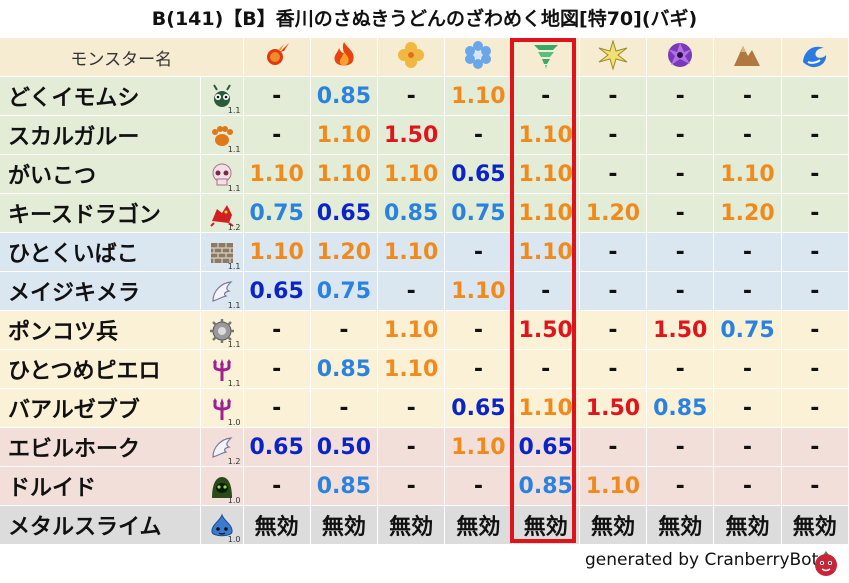 The height and width of the screenshot is (583, 849). I want to click on resistance-cell: 0.75, so click(277, 213).